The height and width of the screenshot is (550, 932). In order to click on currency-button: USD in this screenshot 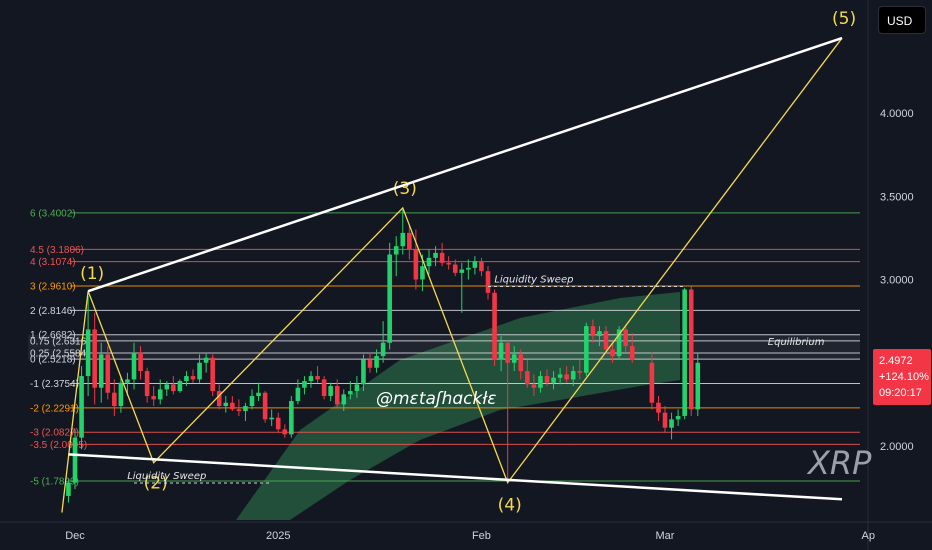, I will do `click(902, 20)`.